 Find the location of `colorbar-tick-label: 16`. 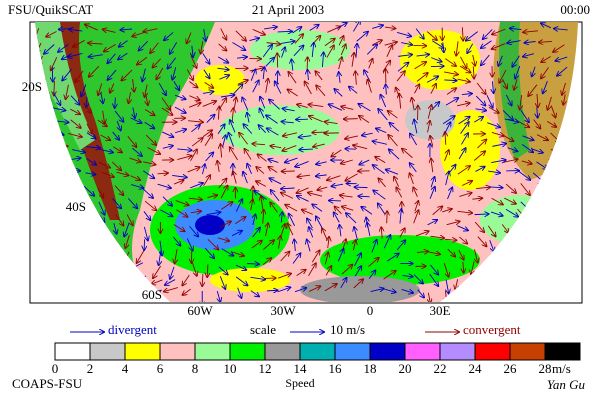

colorbar-tick-label: 16 is located at coordinates (336, 368).